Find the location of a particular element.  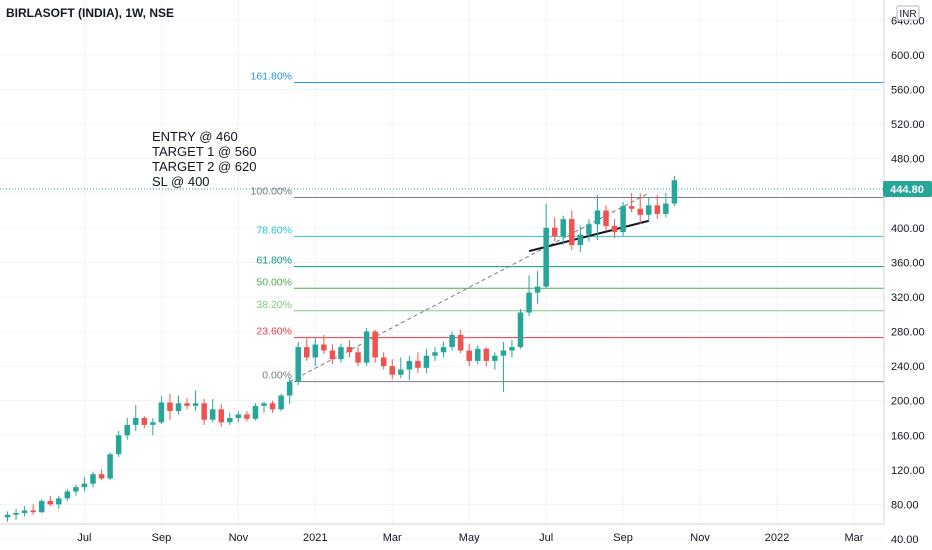

y-tick-label: 400.00 is located at coordinates (908, 229).